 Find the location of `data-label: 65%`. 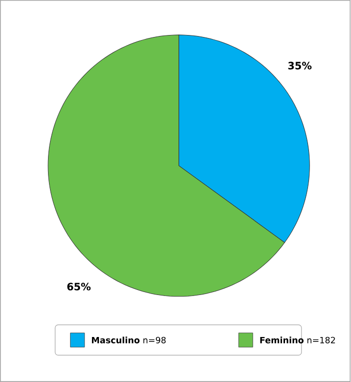

data-label: 65% is located at coordinates (79, 286).